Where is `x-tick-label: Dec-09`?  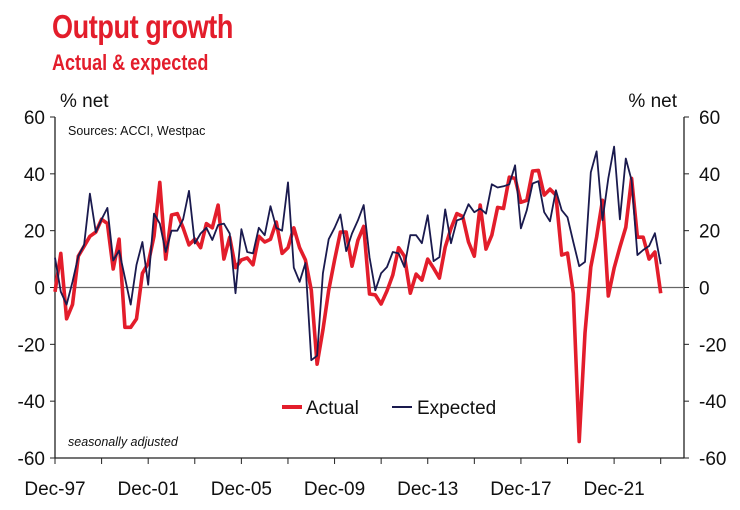 x-tick-label: Dec-09 is located at coordinates (334, 489).